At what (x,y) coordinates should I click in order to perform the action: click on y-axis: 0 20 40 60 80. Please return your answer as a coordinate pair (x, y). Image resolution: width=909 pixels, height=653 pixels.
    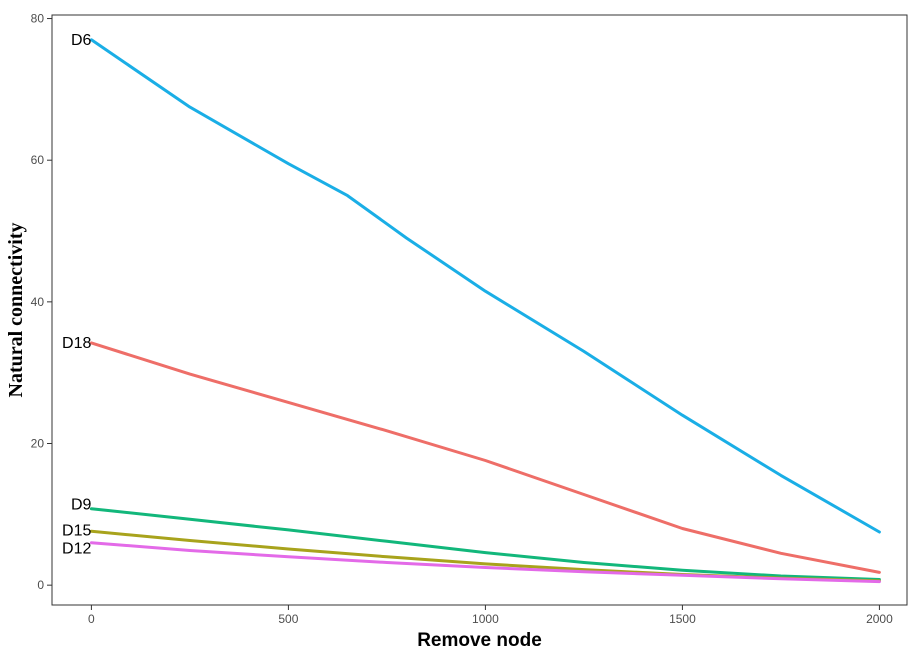
    Looking at the image, I should click on (41, 302).